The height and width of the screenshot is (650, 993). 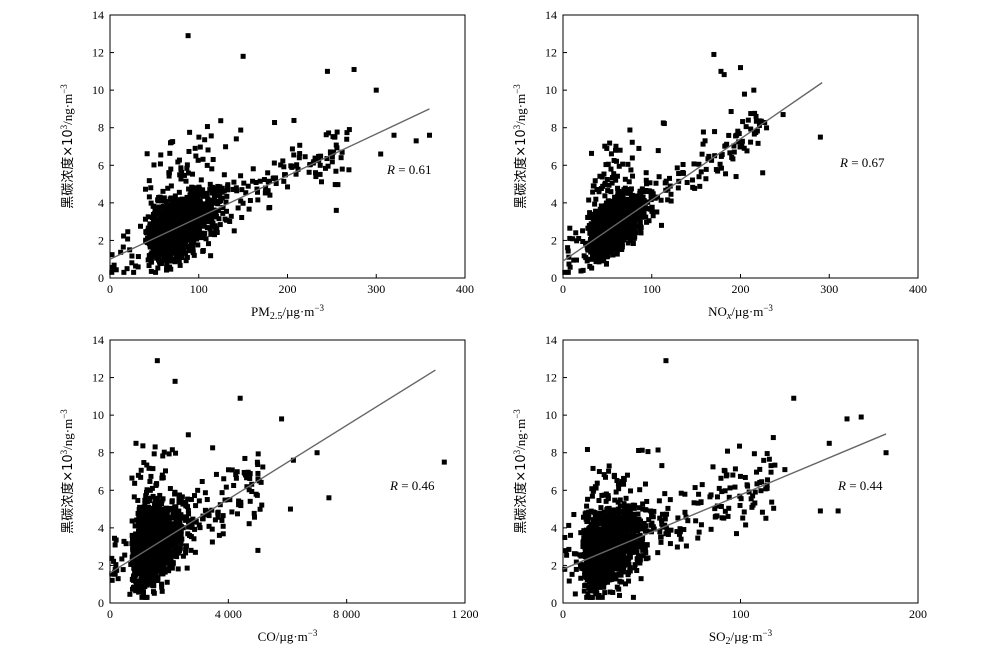 What do you see at coordinates (409, 169) in the screenshot?
I see `correlation-label: R = 0.61` at bounding box center [409, 169].